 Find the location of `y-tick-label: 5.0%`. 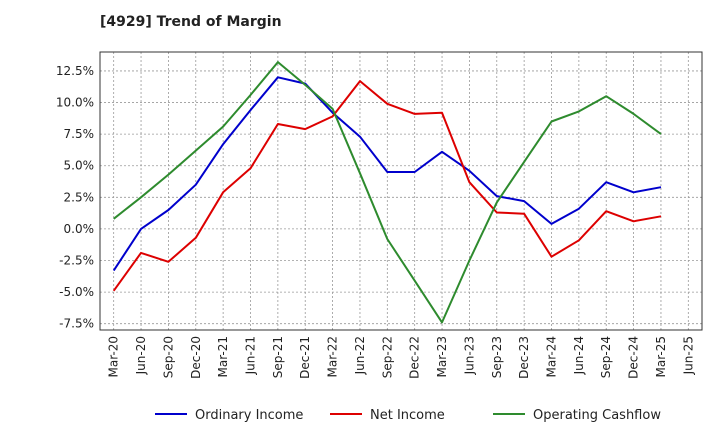

y-tick-label: 5.0% is located at coordinates (79, 166).